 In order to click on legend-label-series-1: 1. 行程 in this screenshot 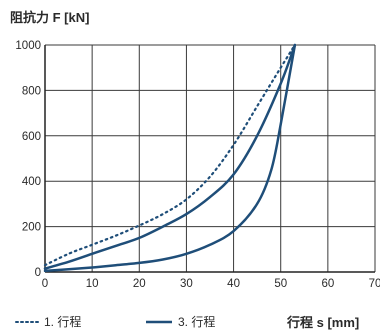, I will do `click(62, 321)`.